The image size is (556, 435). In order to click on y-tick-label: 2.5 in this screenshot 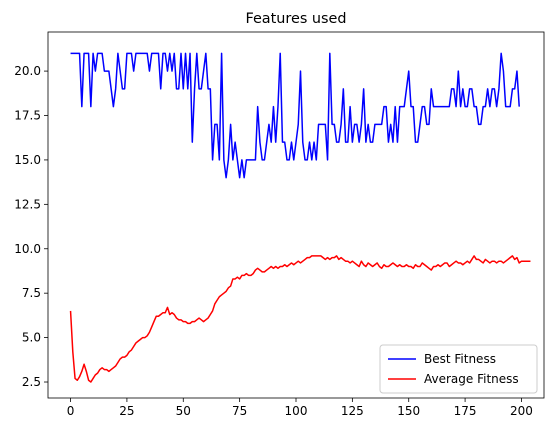, I will do `click(31, 382)`.